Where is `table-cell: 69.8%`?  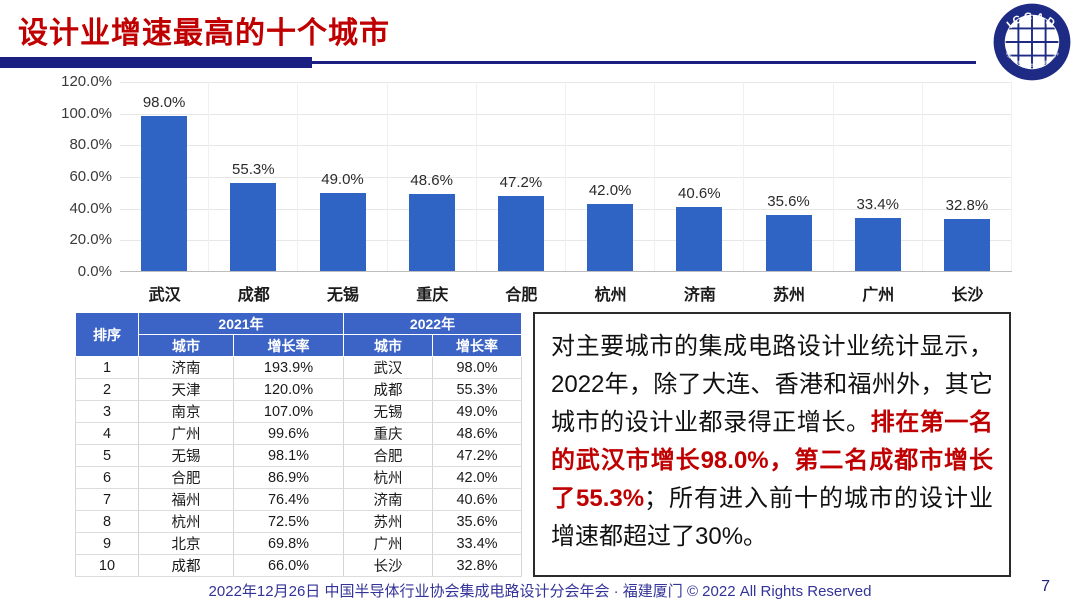 table-cell: 69.8% is located at coordinates (288, 543).